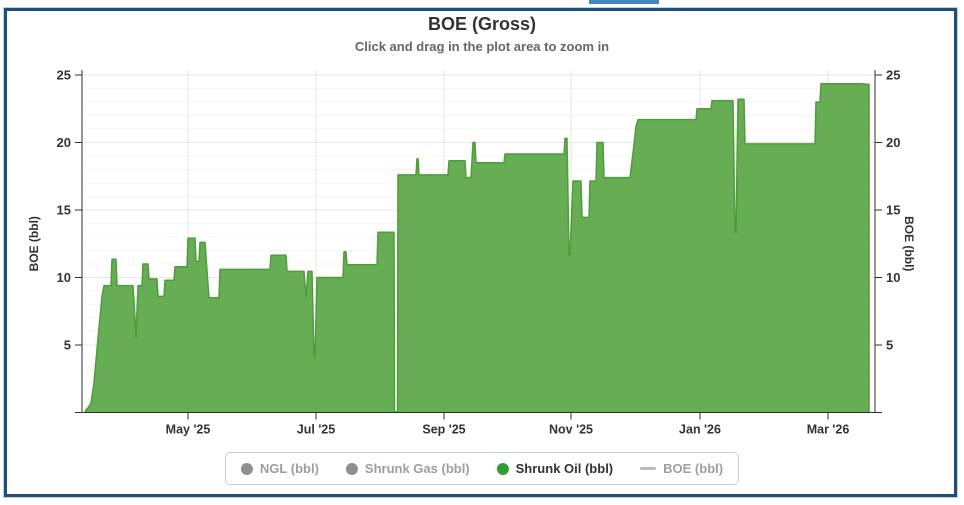 This screenshot has width=964, height=505. What do you see at coordinates (700, 430) in the screenshot?
I see `x-tick-label: Jan '26` at bounding box center [700, 430].